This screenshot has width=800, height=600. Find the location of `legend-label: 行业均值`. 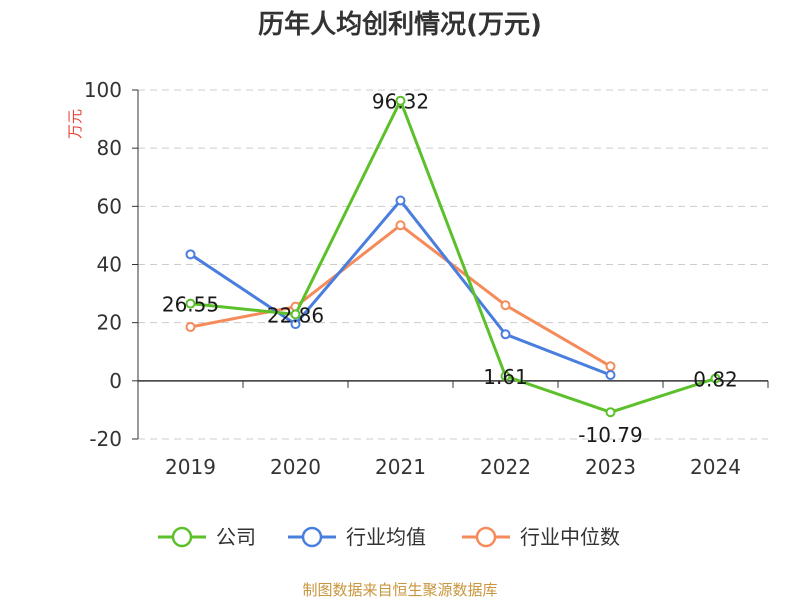

legend-label: 行业均值 is located at coordinates (386, 537).